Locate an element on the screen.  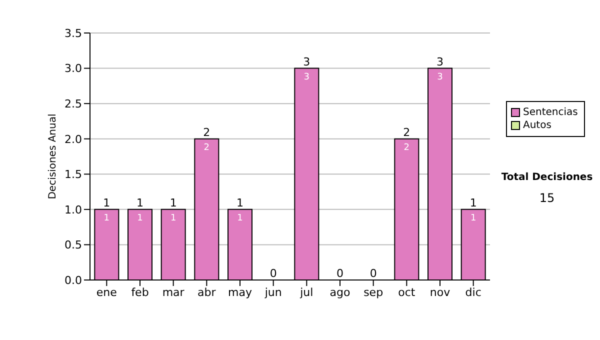
y-axis-title: Decisiones Anual is located at coordinates (53, 157).